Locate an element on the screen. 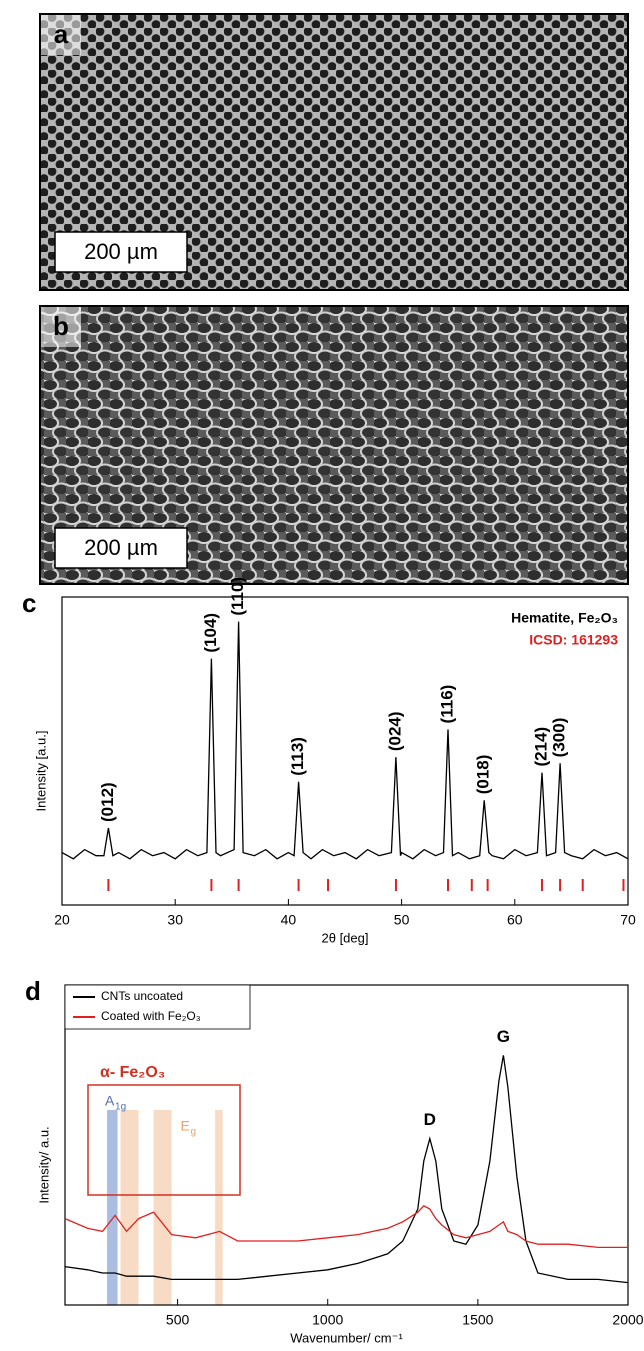  peak-label: (116) is located at coordinates (446, 704).